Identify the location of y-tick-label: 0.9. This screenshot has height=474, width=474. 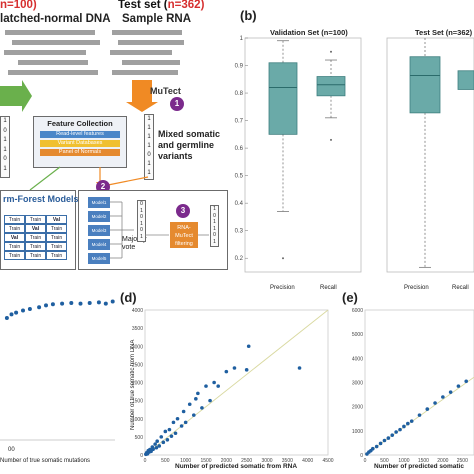
(239, 67).